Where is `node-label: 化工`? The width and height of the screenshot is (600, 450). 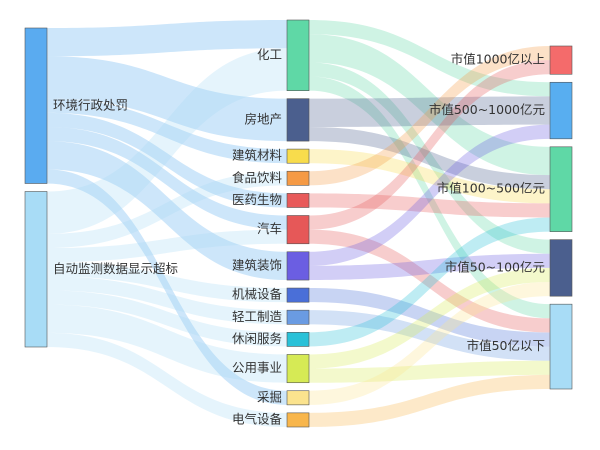
node-label: 化工 is located at coordinates (269, 54).